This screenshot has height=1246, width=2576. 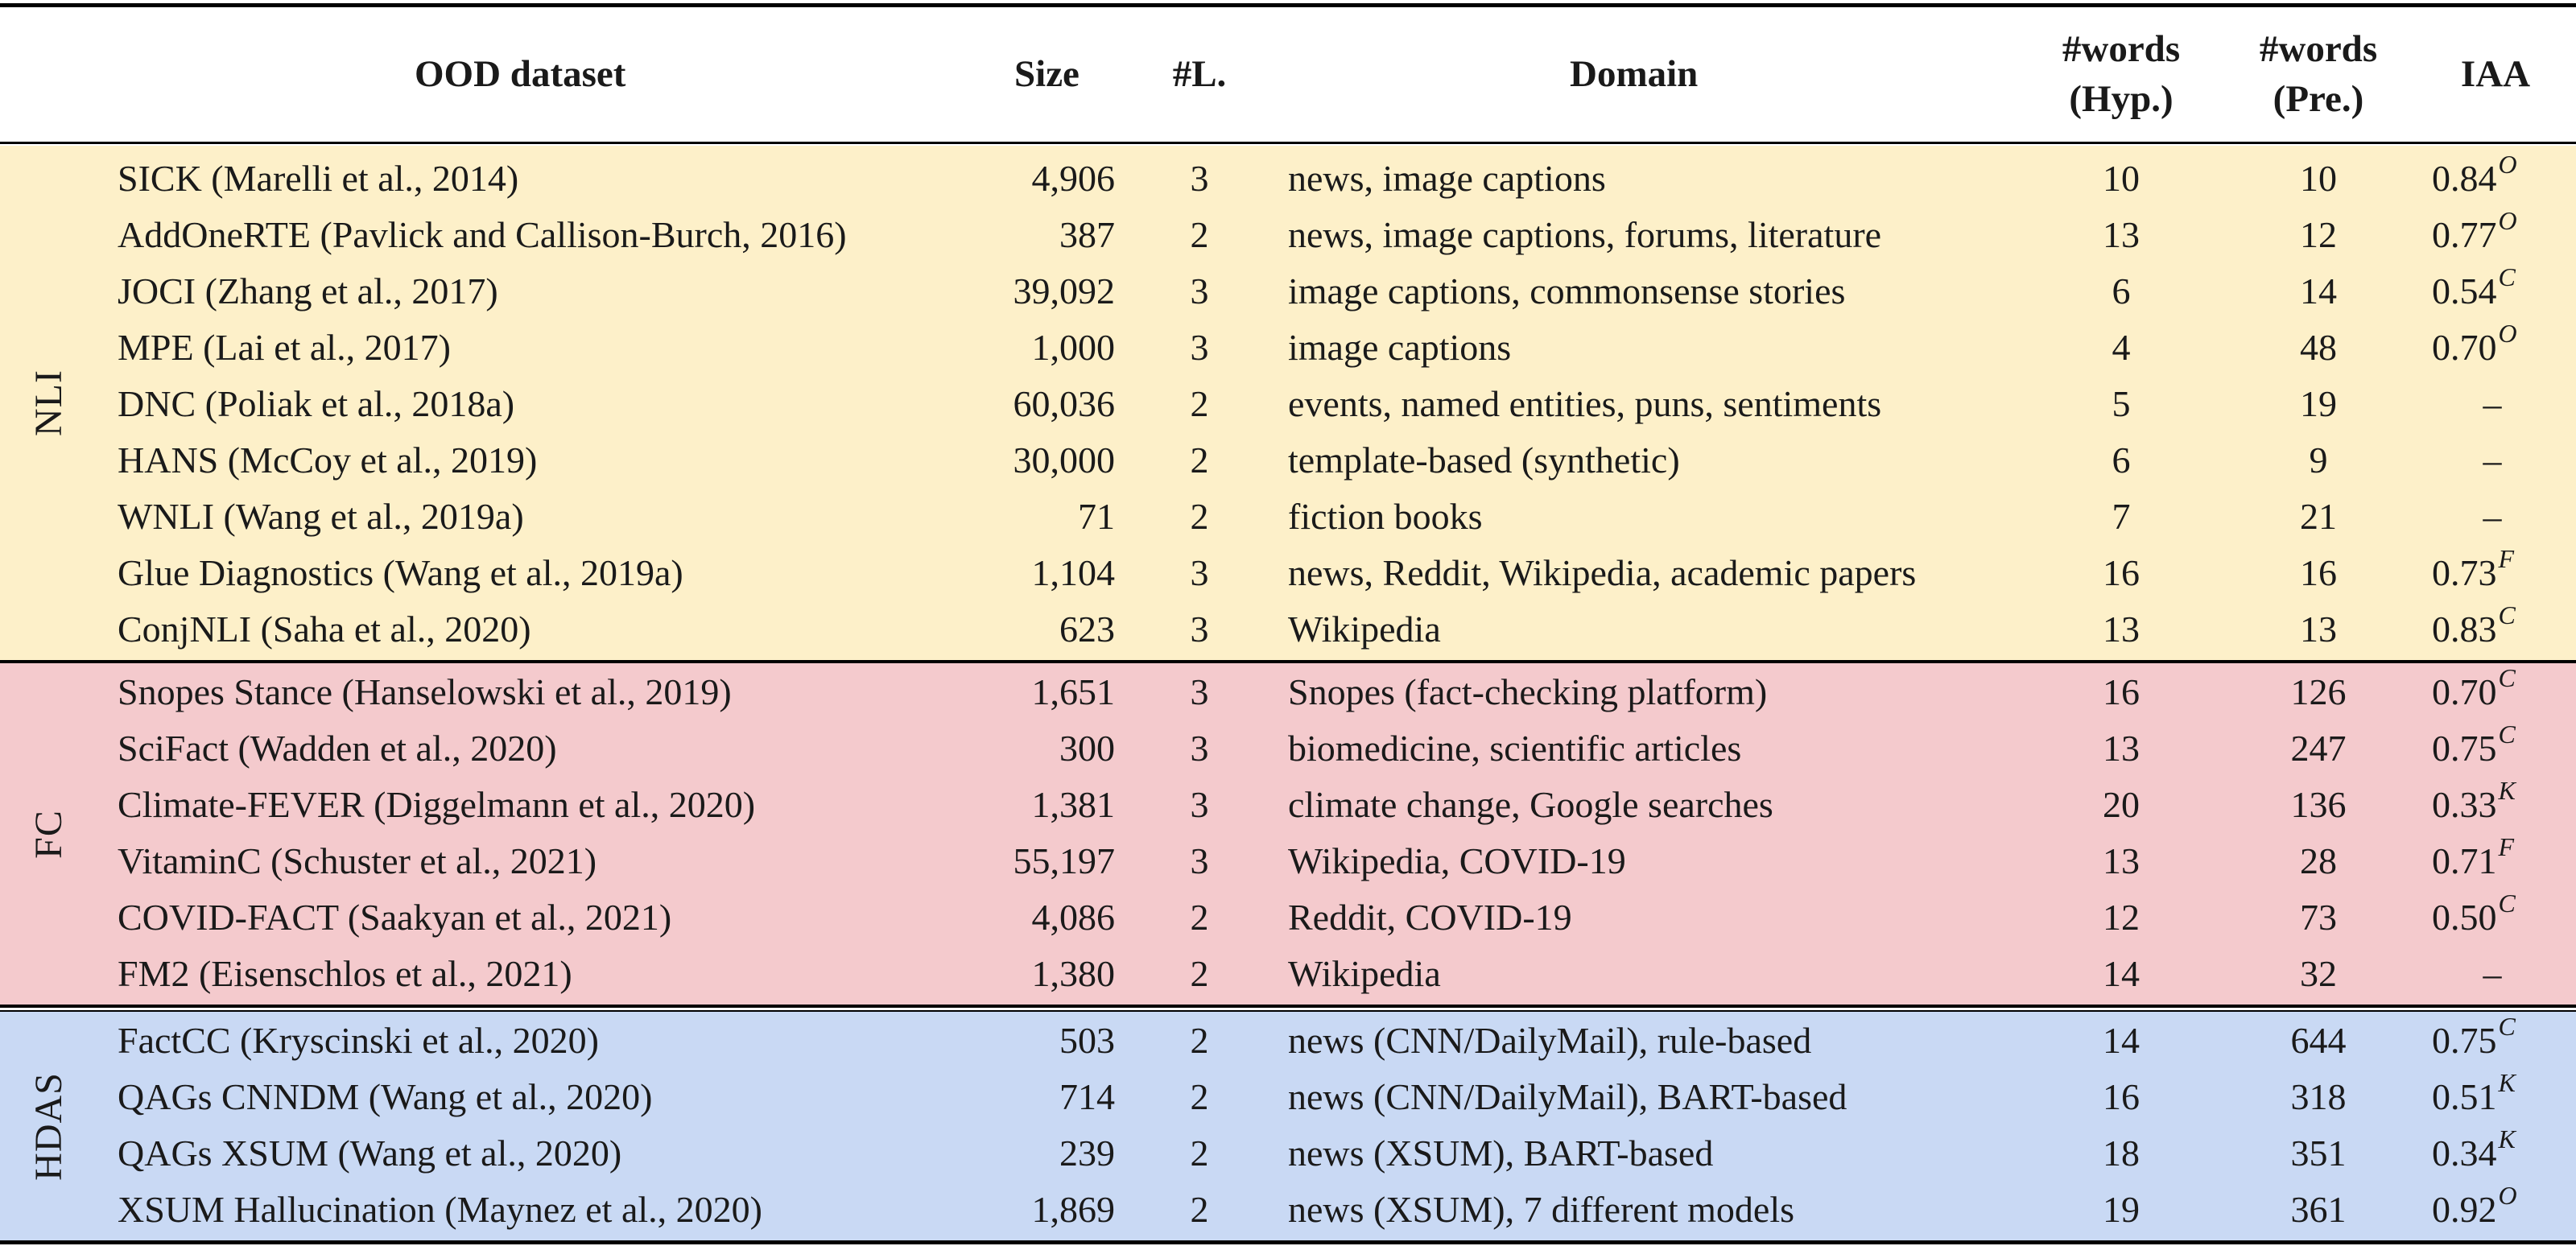 What do you see at coordinates (2121, 347) in the screenshot?
I see `words-hyp-cell: 4` at bounding box center [2121, 347].